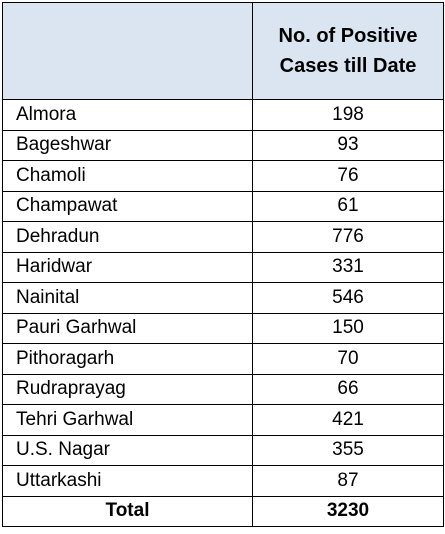  What do you see at coordinates (348, 145) in the screenshot?
I see `cases-cell: 93` at bounding box center [348, 145].